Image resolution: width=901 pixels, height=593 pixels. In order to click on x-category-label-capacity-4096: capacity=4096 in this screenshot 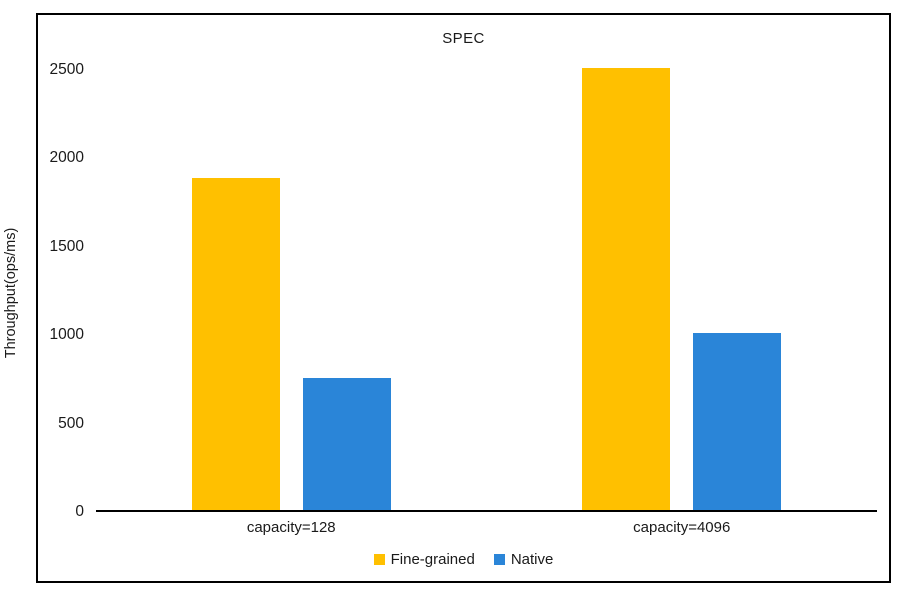, I will do `click(682, 527)`.